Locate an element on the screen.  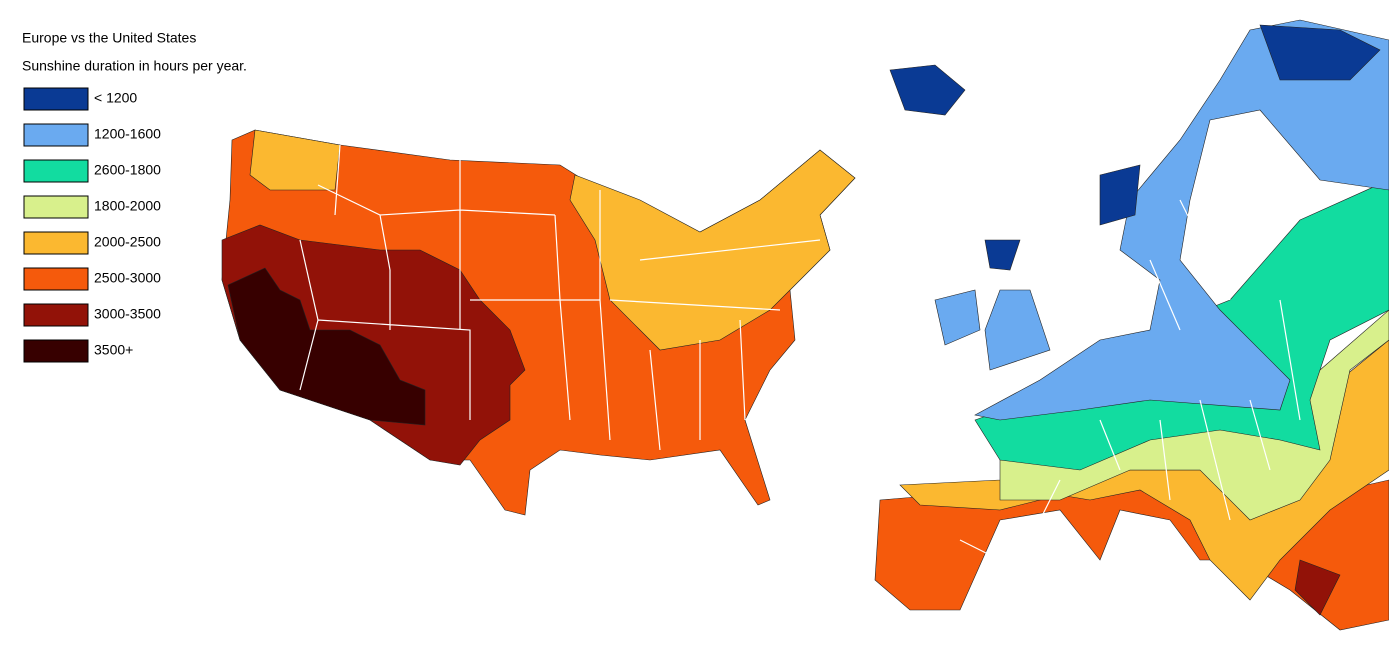
map-title: Europe vs the United States is located at coordinates (109, 38).